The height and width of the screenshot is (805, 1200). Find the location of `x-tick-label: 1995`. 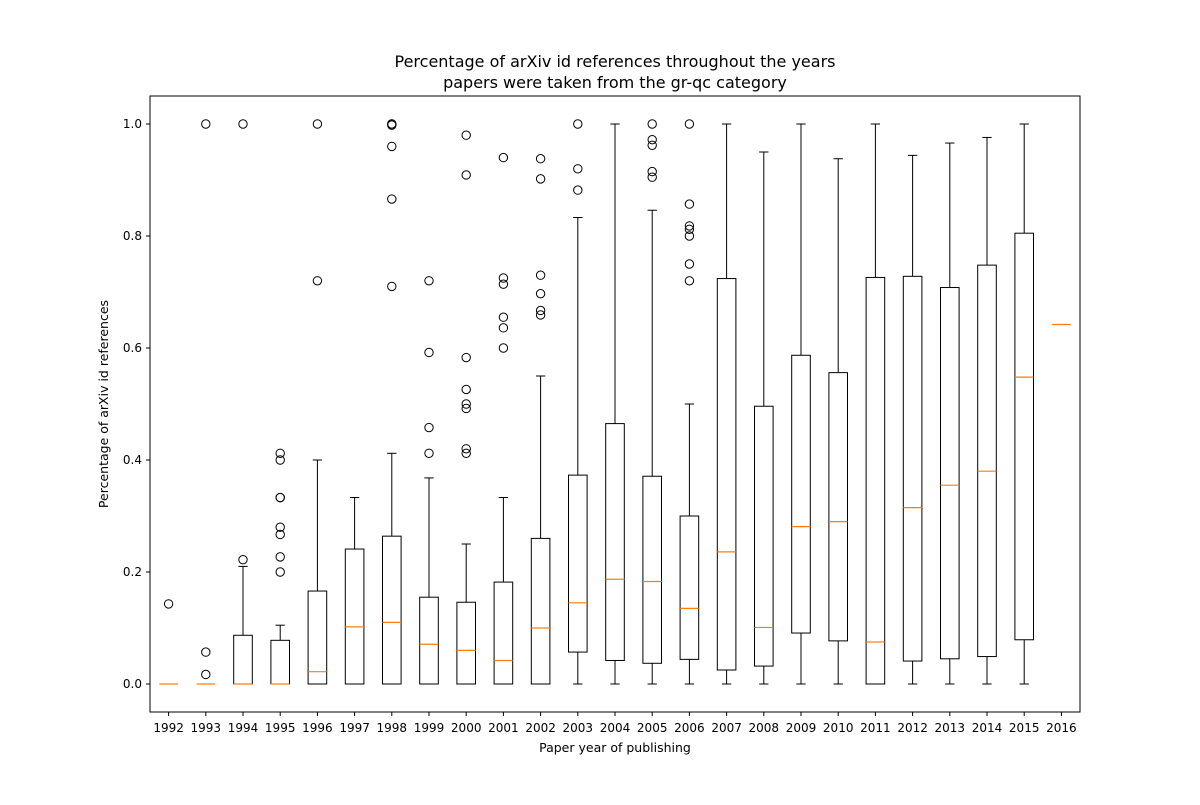

x-tick-label: 1995 is located at coordinates (280, 728).